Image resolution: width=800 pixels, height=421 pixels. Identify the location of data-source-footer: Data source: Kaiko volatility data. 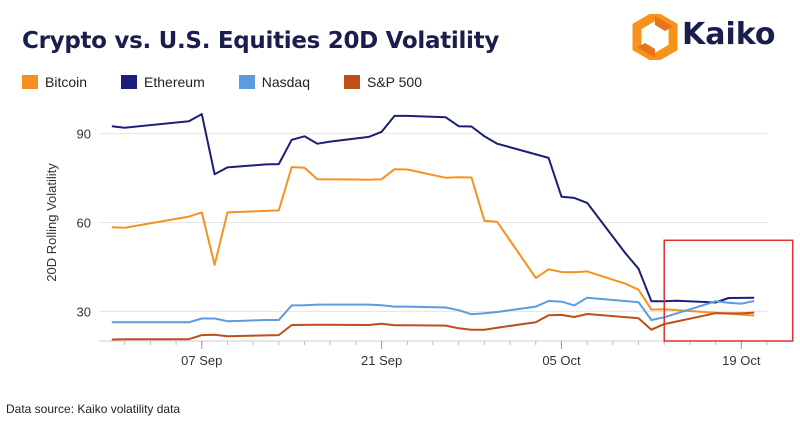
(93, 409).